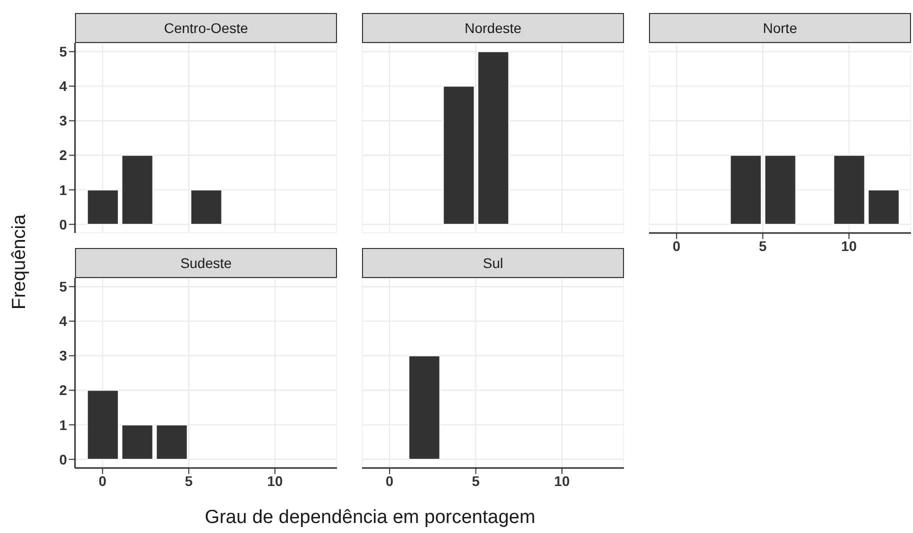  I want to click on chart-title: Centro-Oeste, so click(206, 28).